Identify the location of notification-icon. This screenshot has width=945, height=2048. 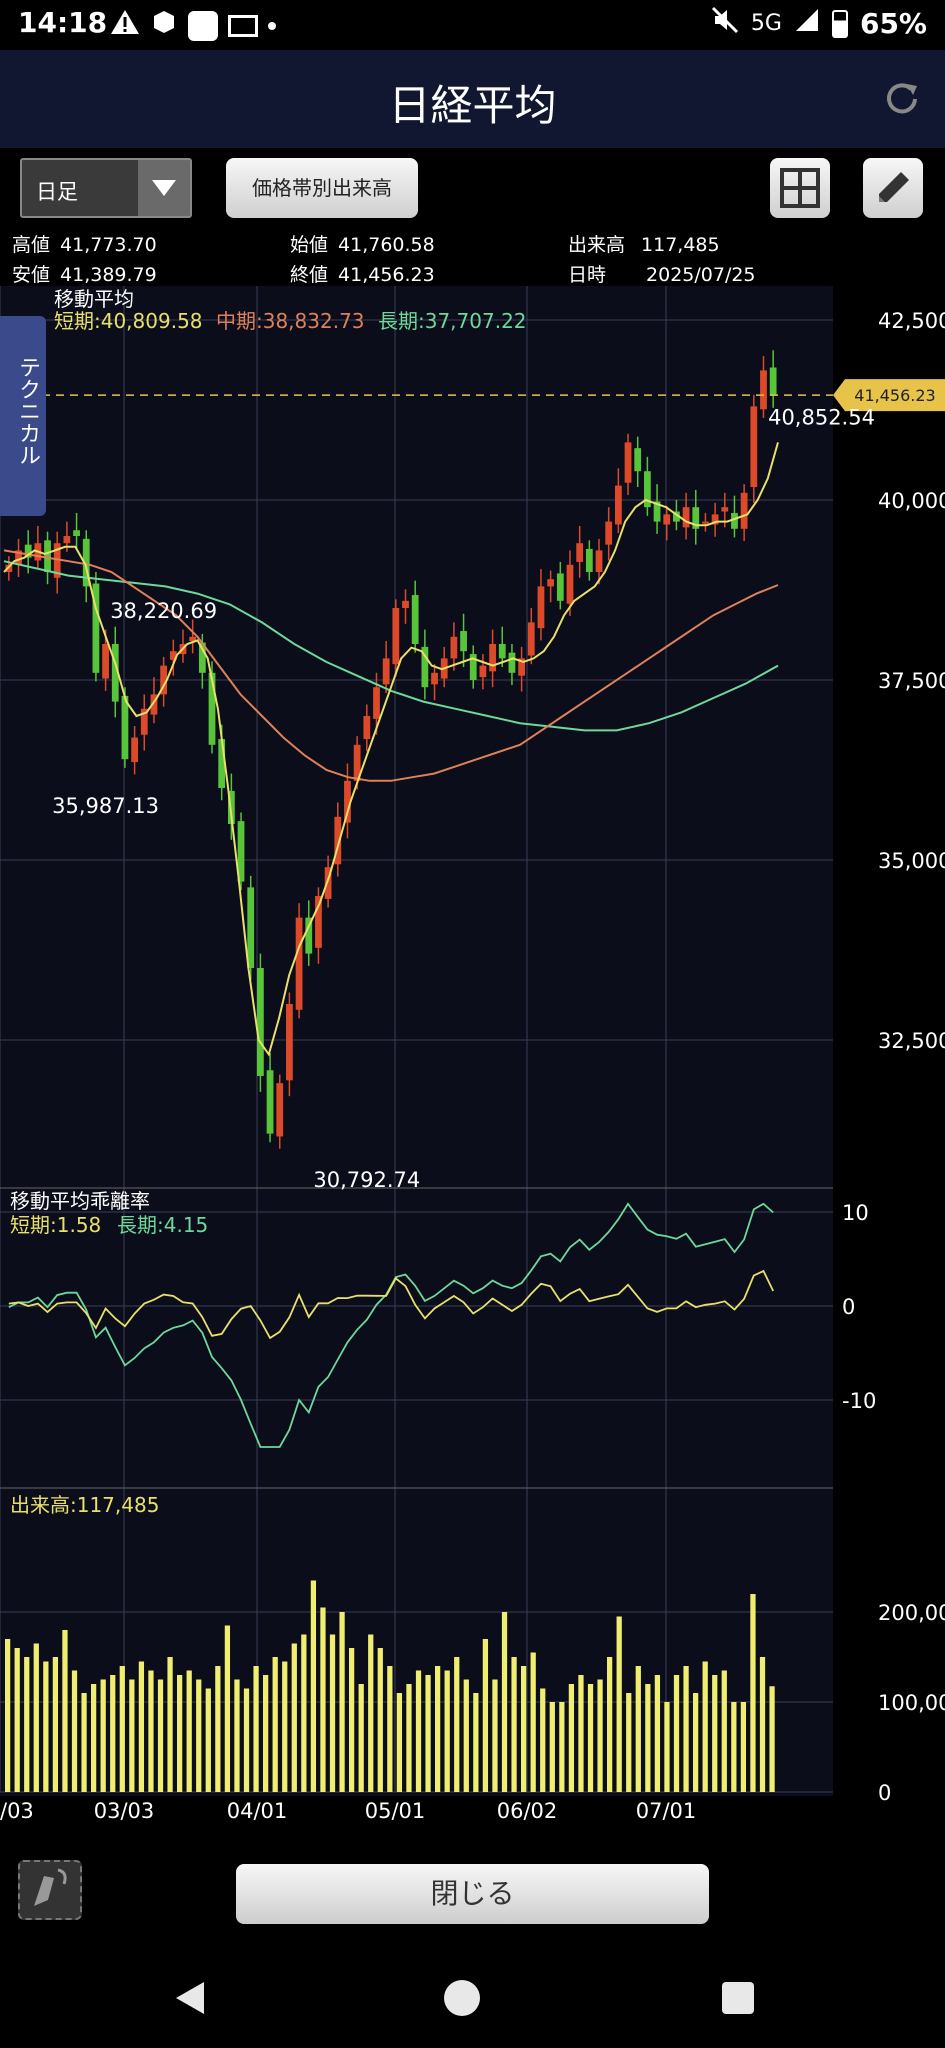
(164, 25).